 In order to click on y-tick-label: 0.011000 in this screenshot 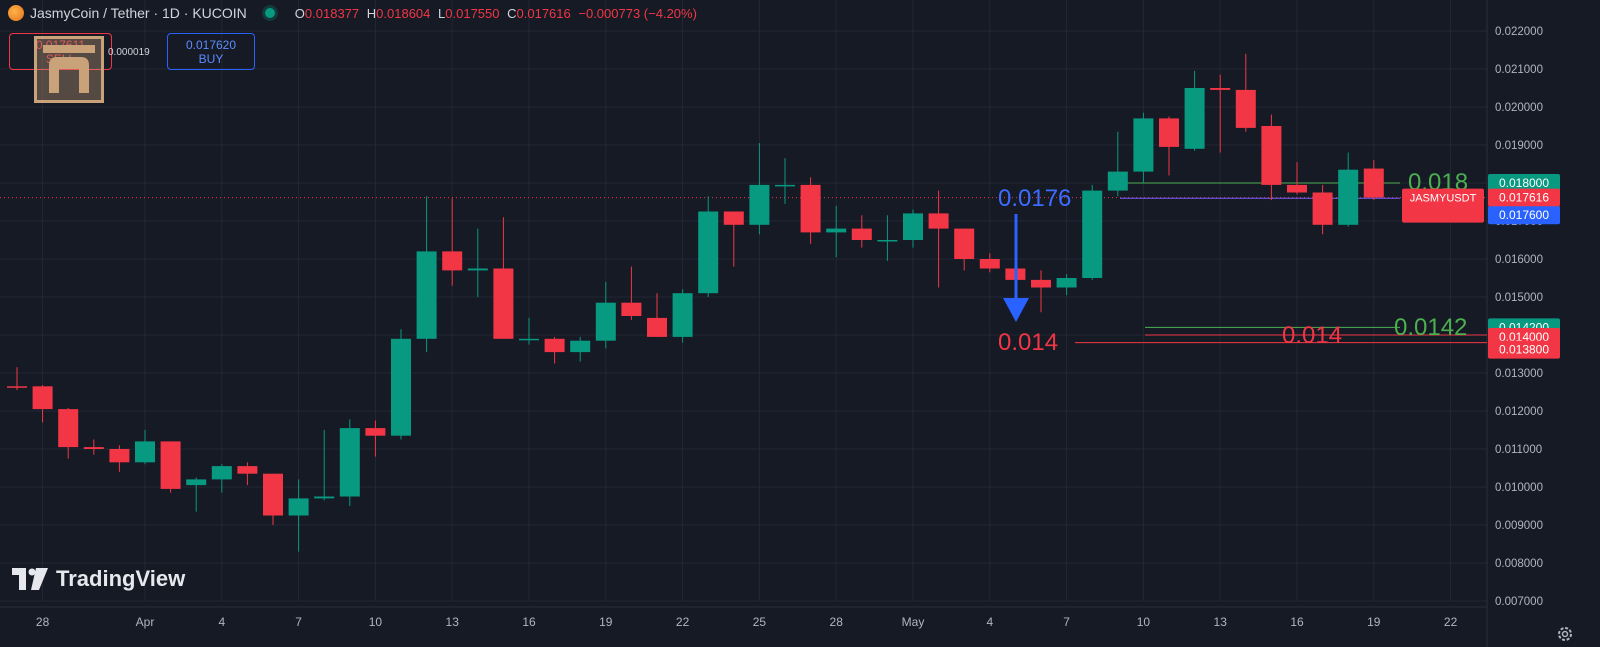, I will do `click(1518, 450)`.